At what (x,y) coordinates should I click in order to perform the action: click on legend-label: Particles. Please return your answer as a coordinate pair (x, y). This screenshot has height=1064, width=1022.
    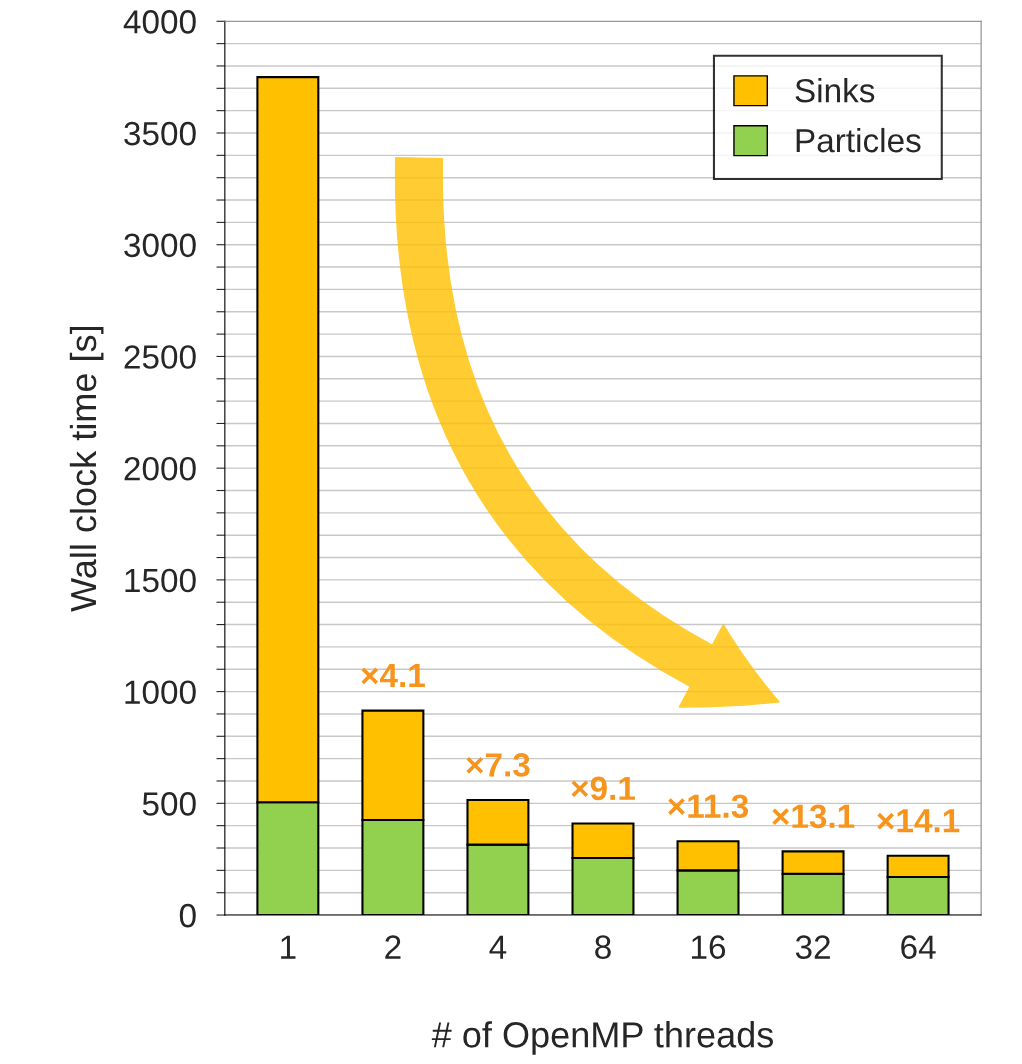
    Looking at the image, I should click on (858, 140).